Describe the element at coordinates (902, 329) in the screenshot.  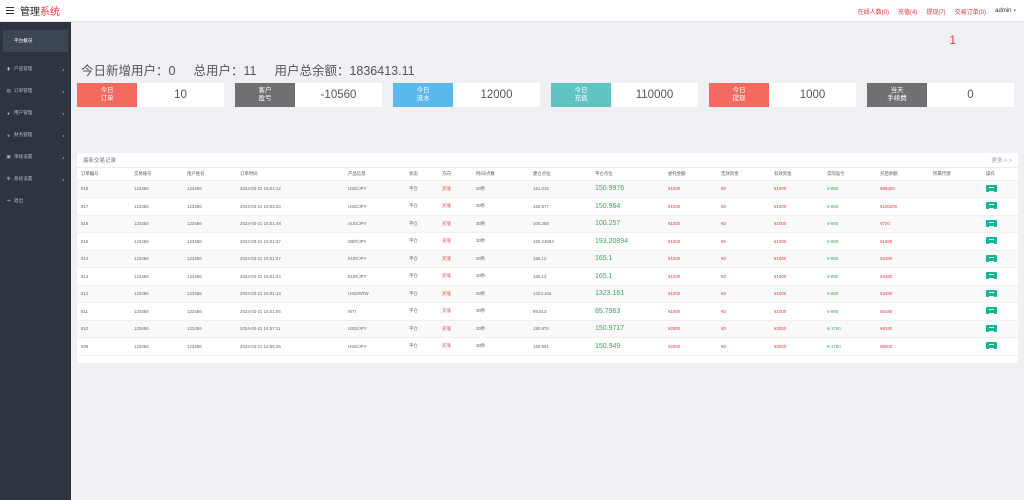
I see `table-cell: ¥6240` at that location.